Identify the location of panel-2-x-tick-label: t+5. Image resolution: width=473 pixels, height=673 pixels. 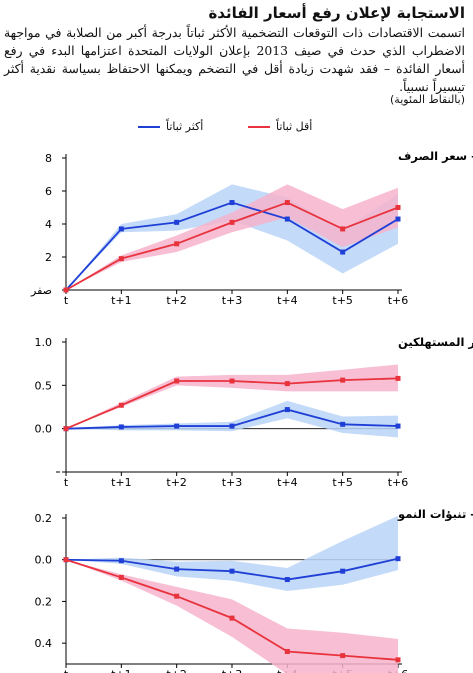
(342, 482).